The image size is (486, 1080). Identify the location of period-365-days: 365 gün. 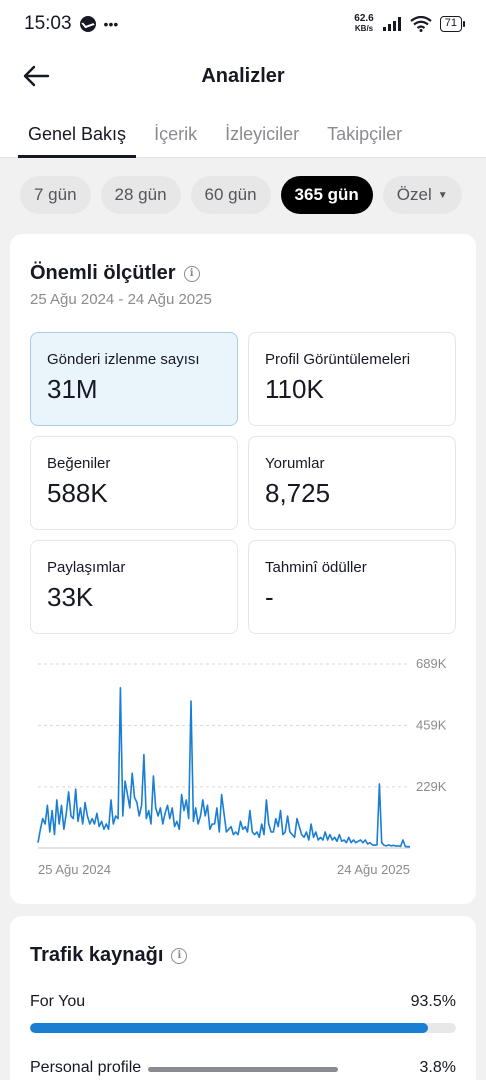
(326, 195).